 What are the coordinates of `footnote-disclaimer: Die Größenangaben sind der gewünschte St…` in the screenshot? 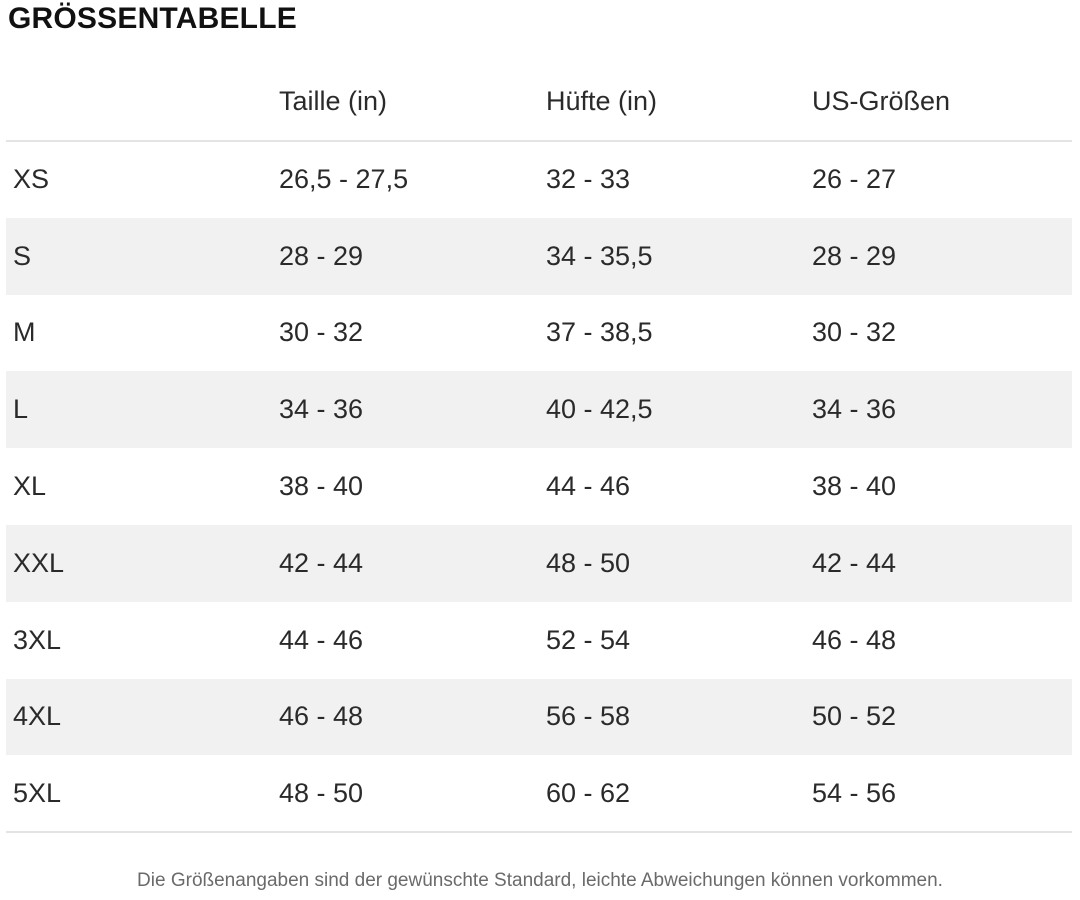 It's located at (540, 880).